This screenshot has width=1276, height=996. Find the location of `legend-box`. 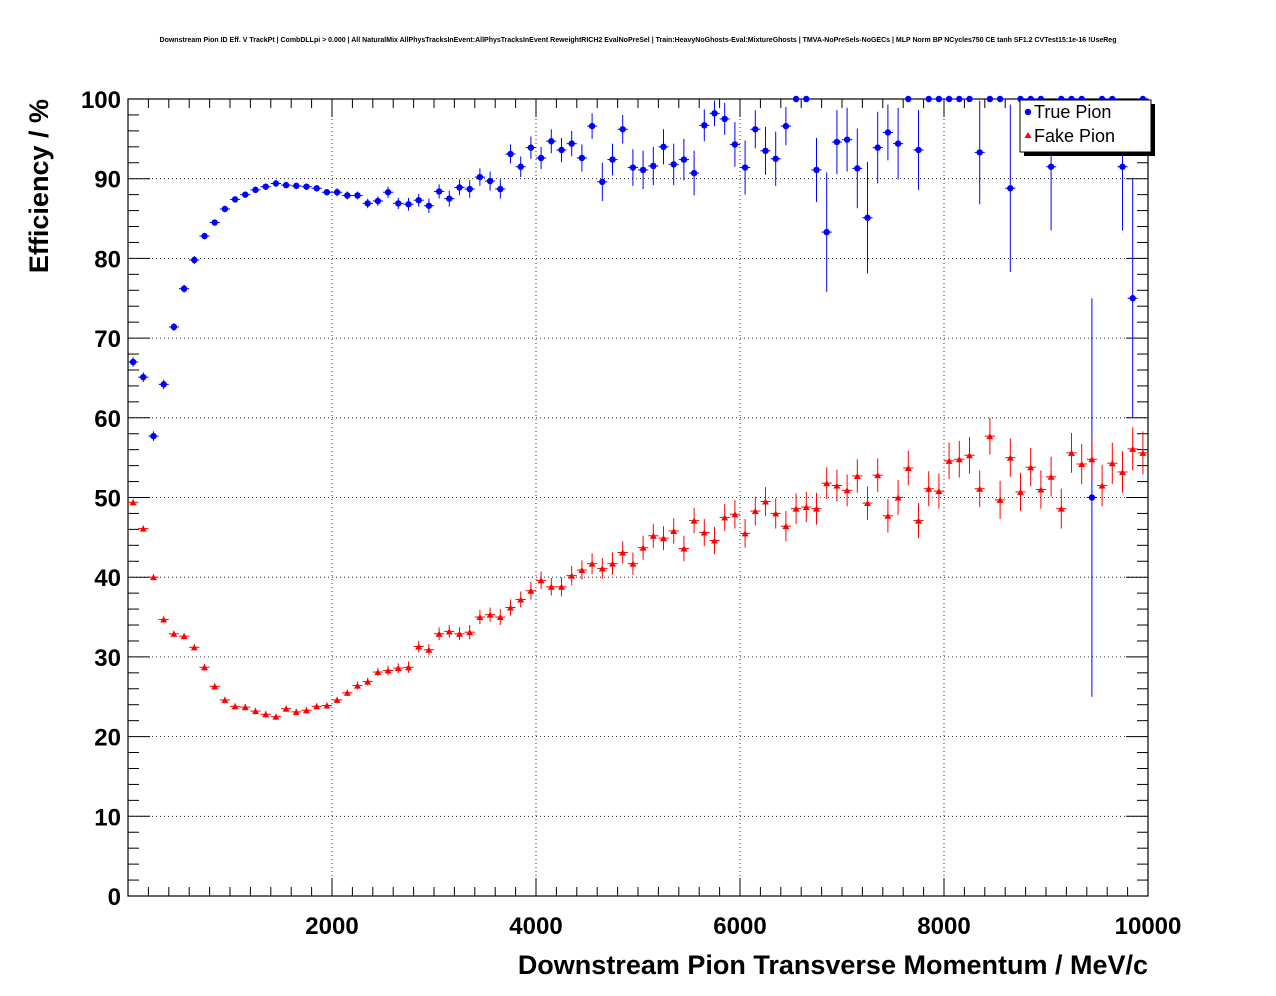

legend-box is located at coordinates (1085, 126).